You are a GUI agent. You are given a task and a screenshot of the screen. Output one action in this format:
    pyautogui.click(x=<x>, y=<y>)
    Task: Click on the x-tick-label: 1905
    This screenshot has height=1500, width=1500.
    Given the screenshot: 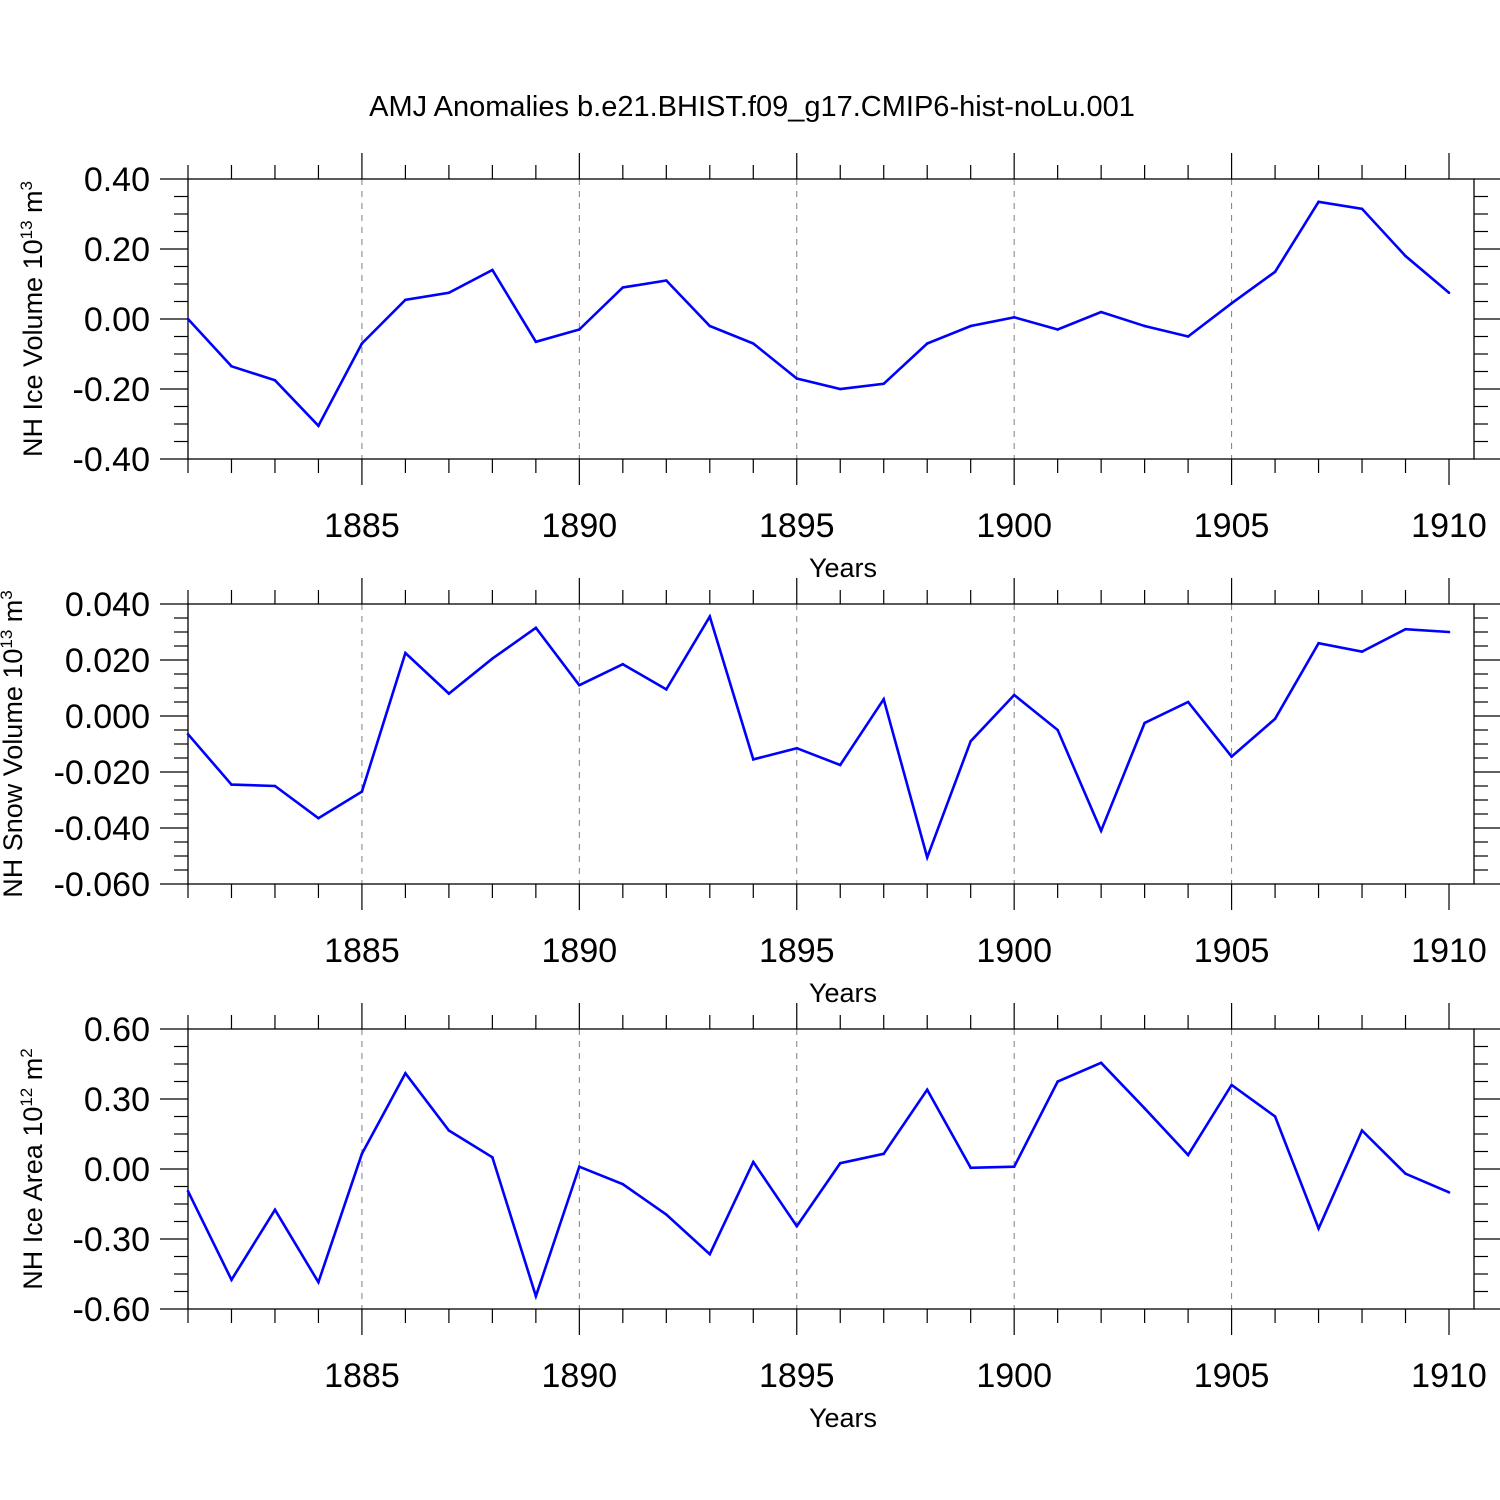 What is the action you would take?
    pyautogui.click(x=1232, y=951)
    